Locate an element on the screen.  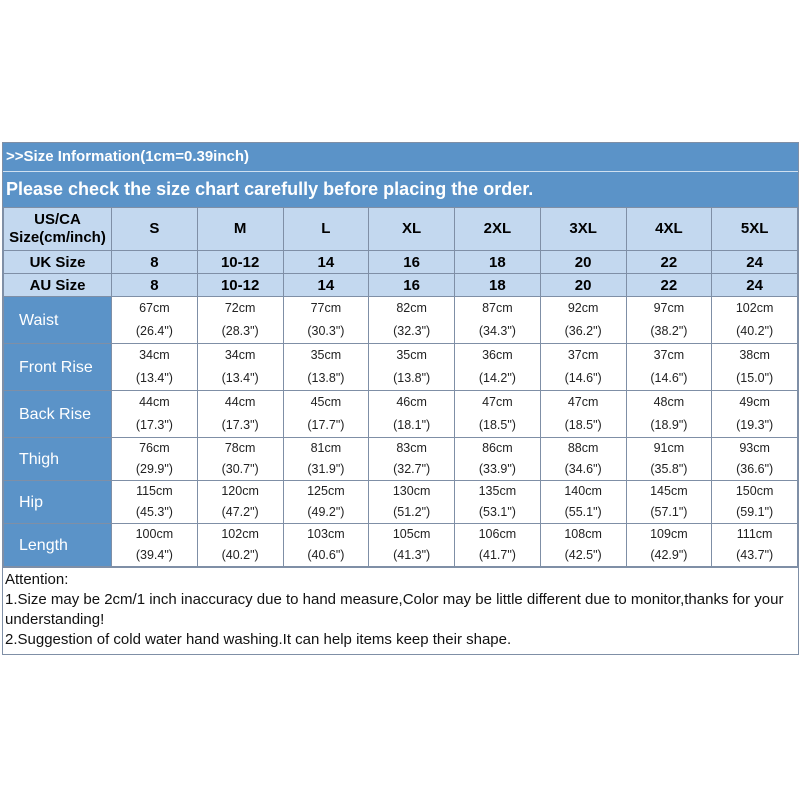
measurement-cell: 125cm (49.2") is located at coordinates (326, 502).